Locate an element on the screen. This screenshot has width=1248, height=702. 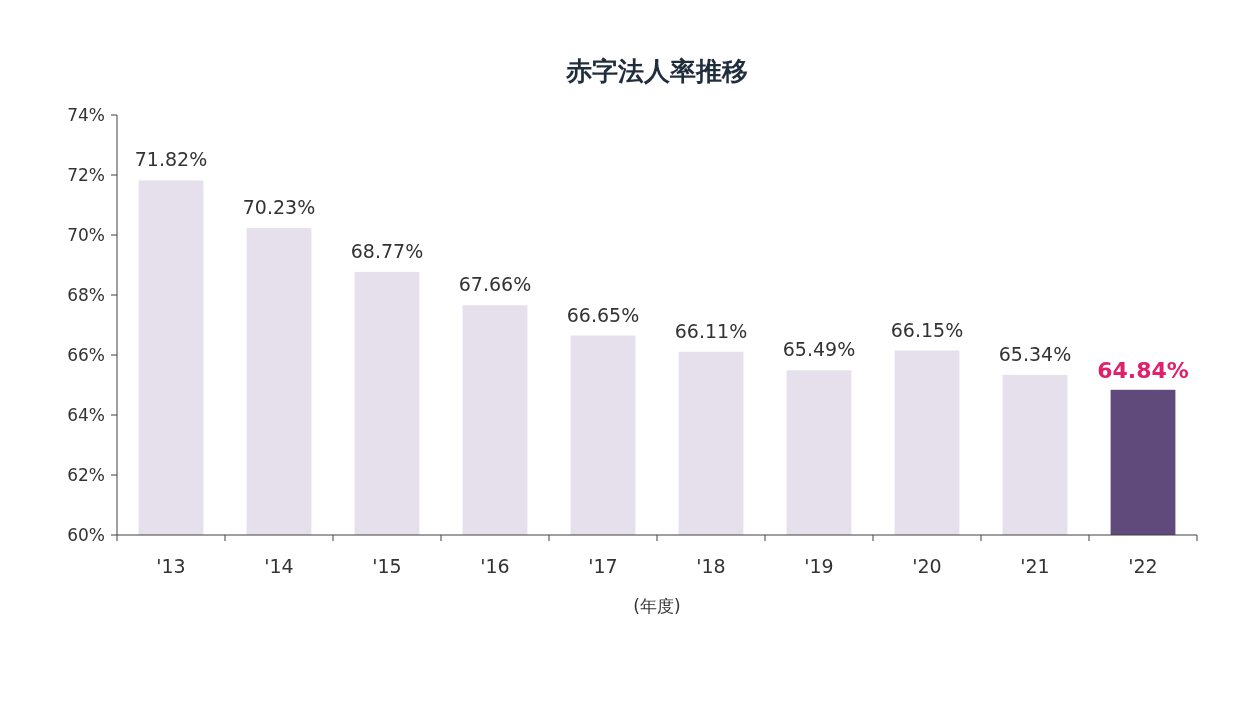
data-label: 66.15% is located at coordinates (927, 329).